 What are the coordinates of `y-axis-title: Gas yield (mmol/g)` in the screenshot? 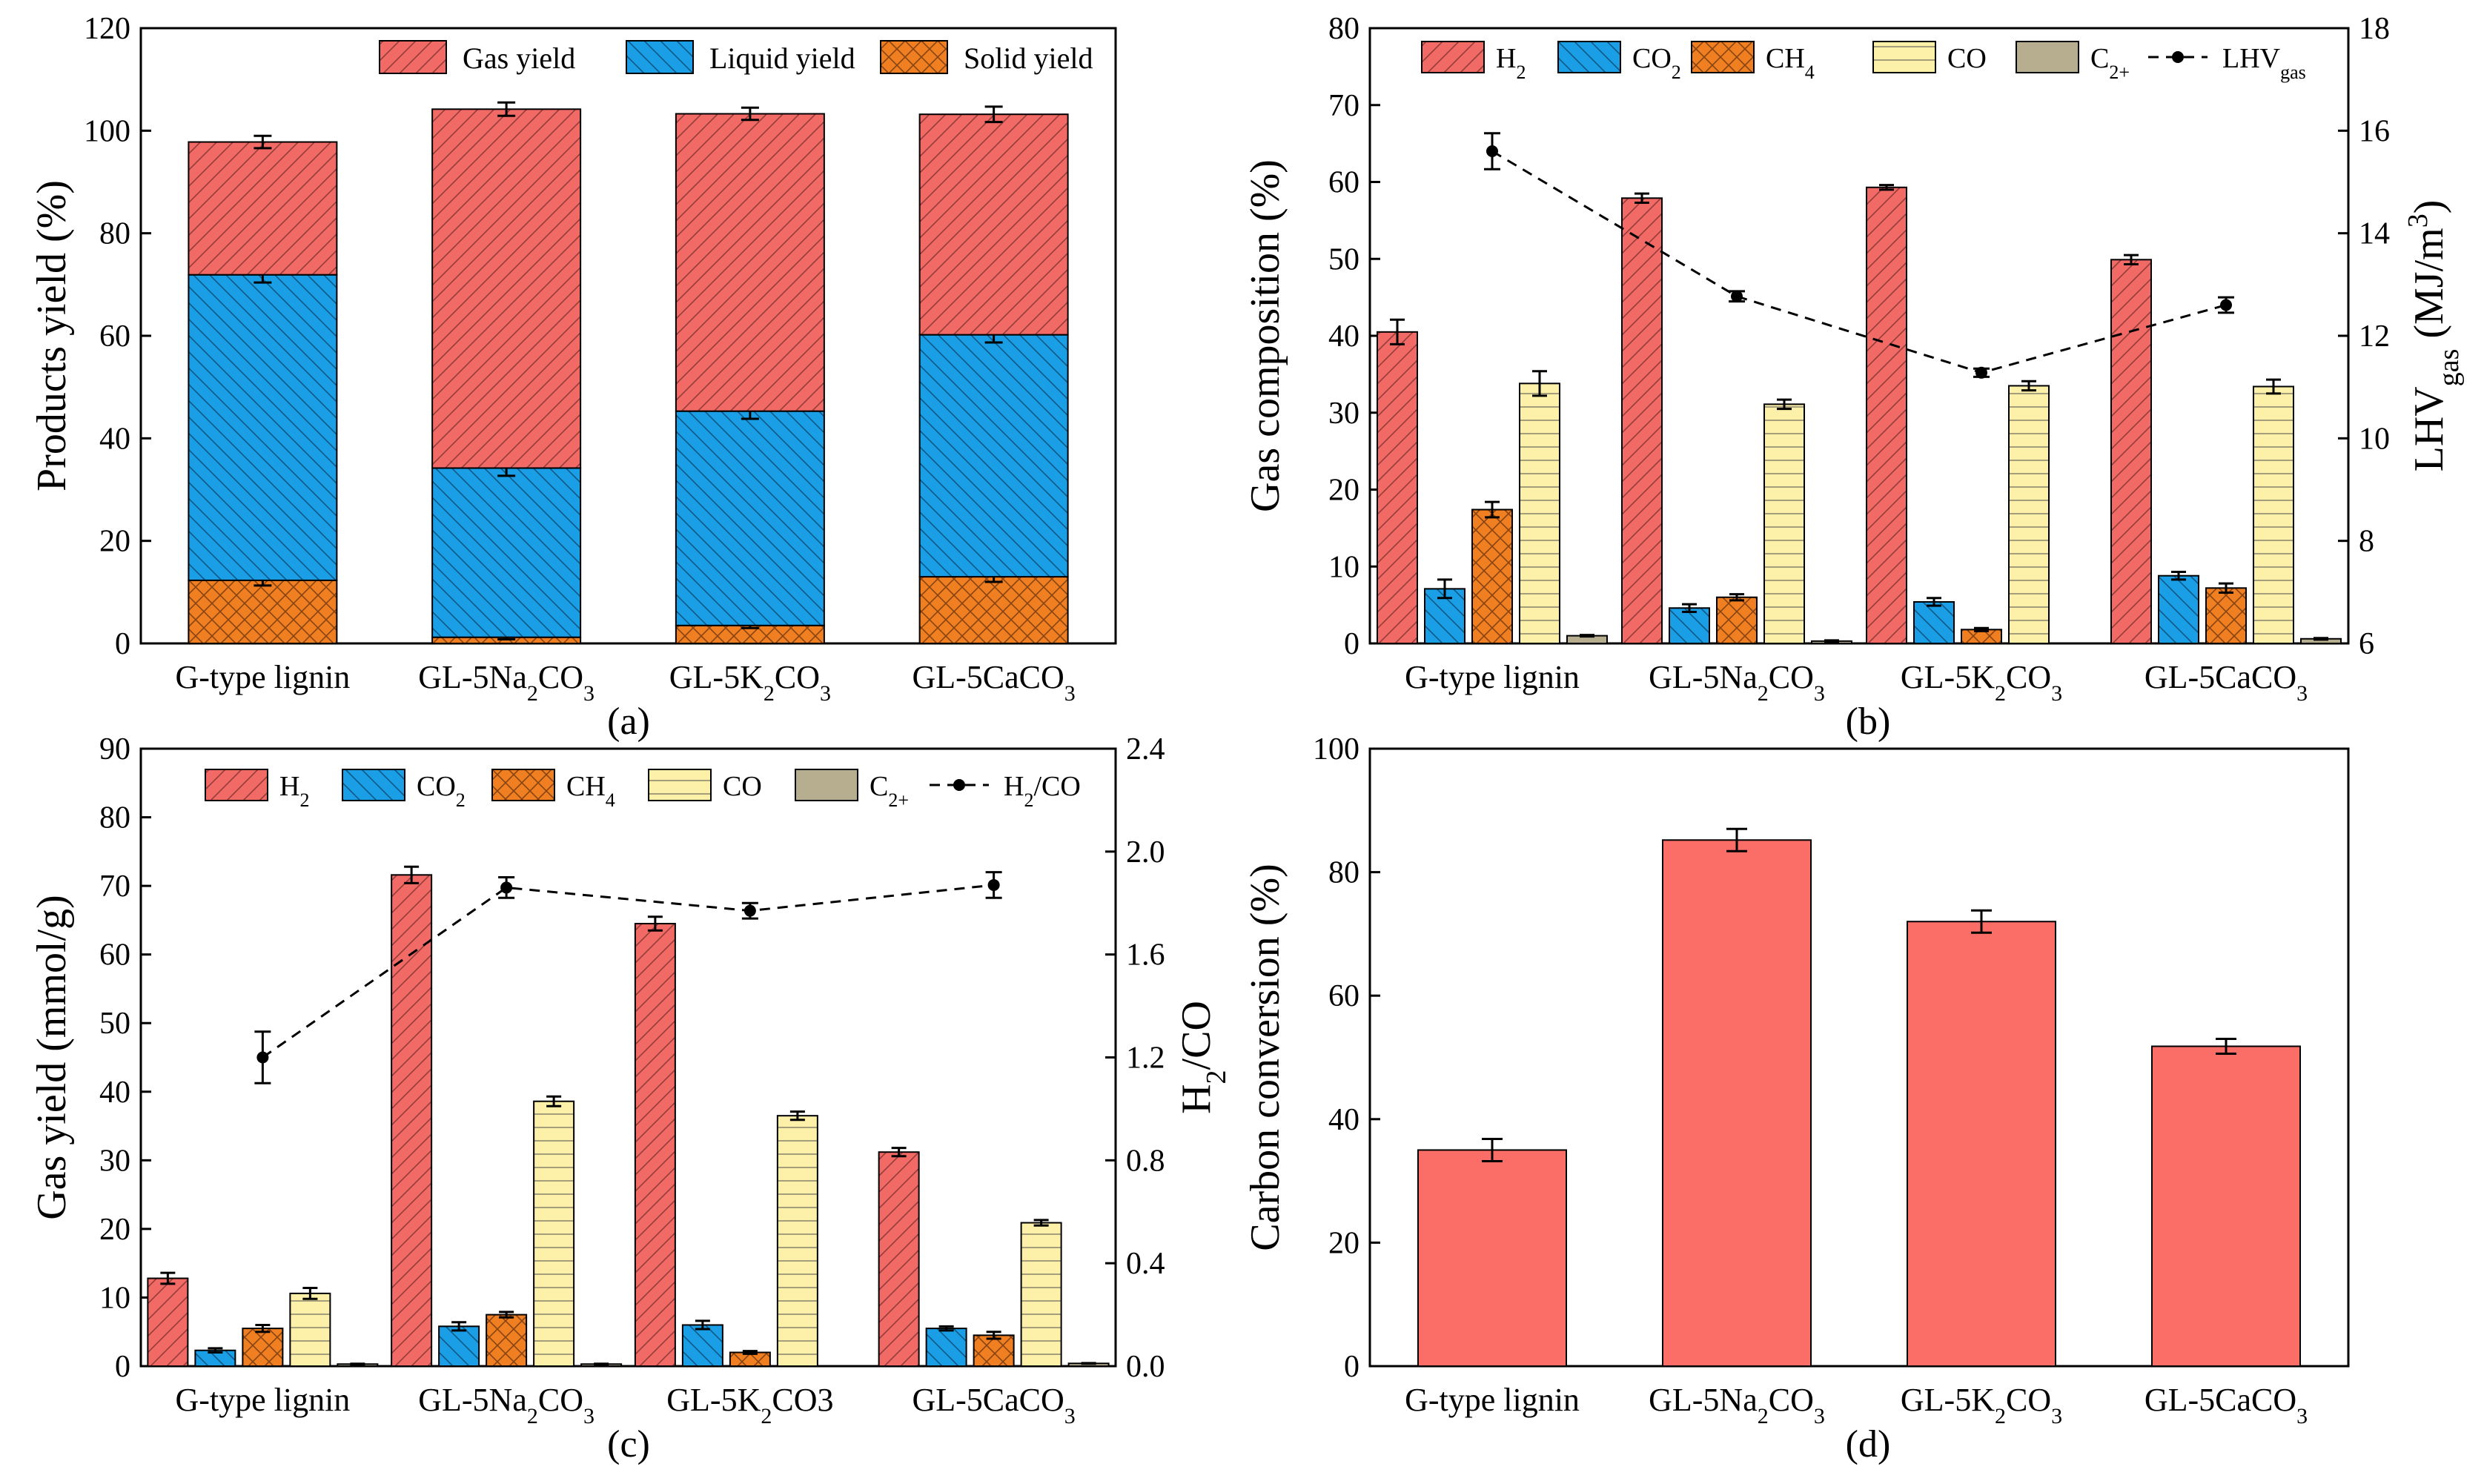 It's located at (52, 1057).